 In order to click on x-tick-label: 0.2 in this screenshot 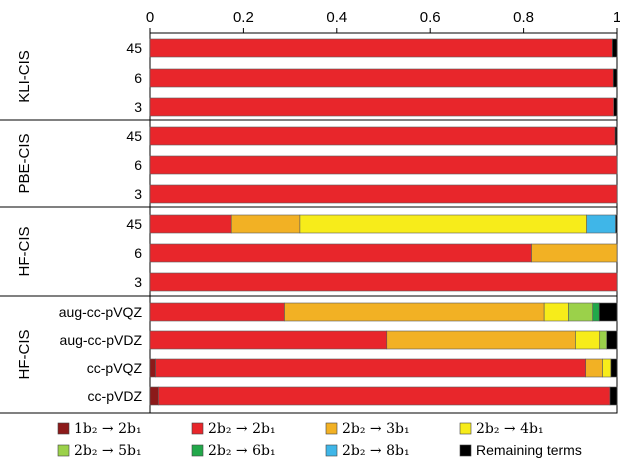, I will do `click(243, 17)`.